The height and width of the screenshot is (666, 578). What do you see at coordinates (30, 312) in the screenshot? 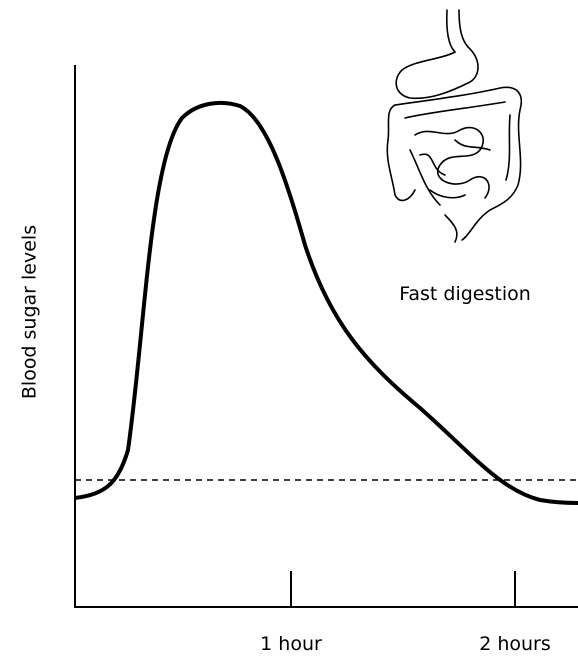
I see `y-axis-label: Blood sugar levels` at bounding box center [30, 312].